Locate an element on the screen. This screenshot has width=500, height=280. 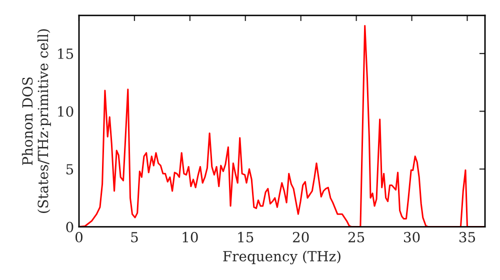
y-axis-title: Phonon DOS (States/THz·primitive cell) is located at coordinates (36, 121).